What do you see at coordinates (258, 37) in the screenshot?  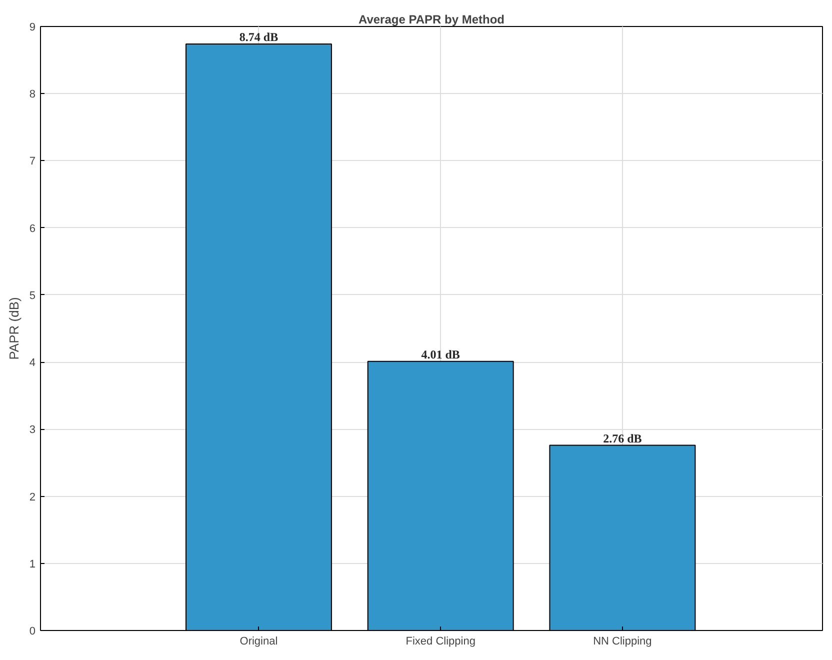 I see `data-label: 8.74 dB` at bounding box center [258, 37].